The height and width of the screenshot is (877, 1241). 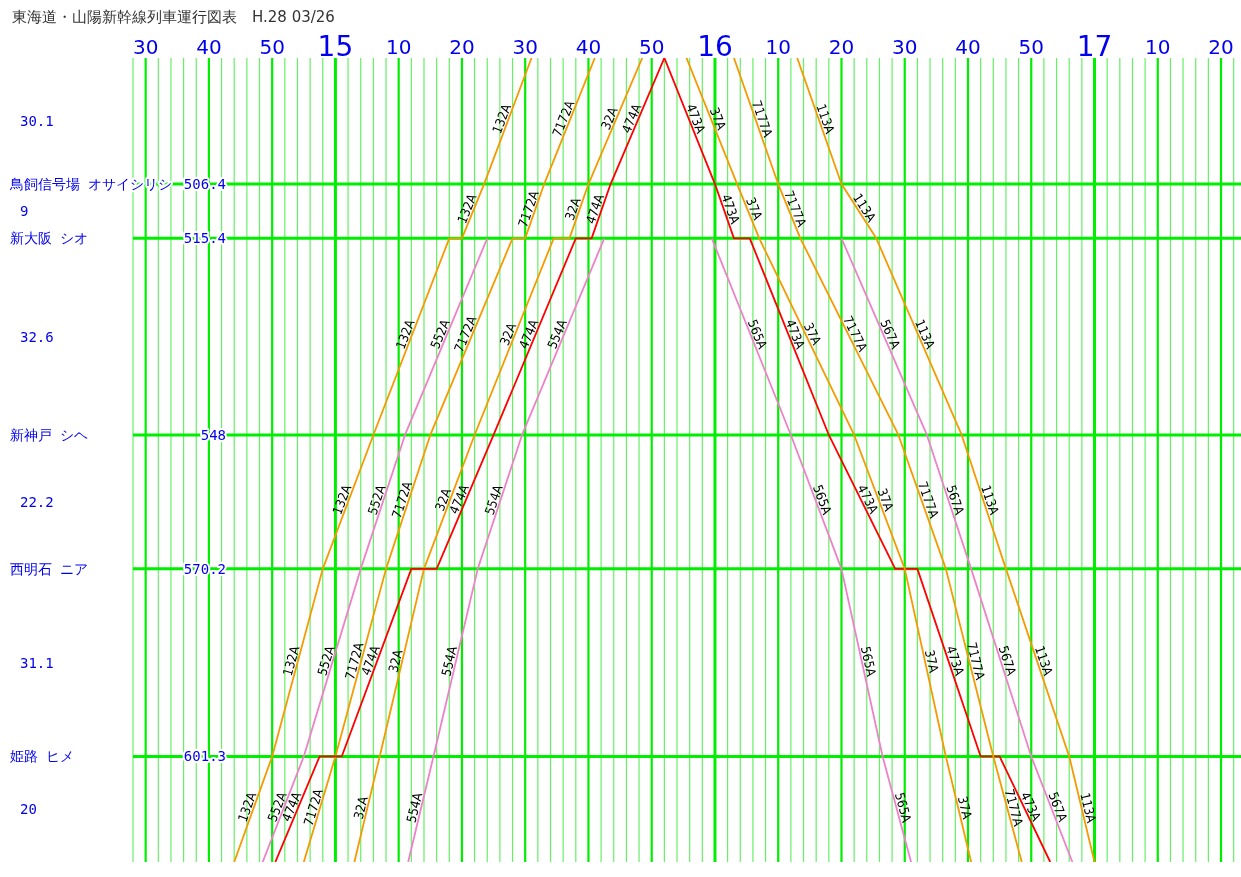 I want to click on text: 姫路 ヒメ, so click(x=42, y=756).